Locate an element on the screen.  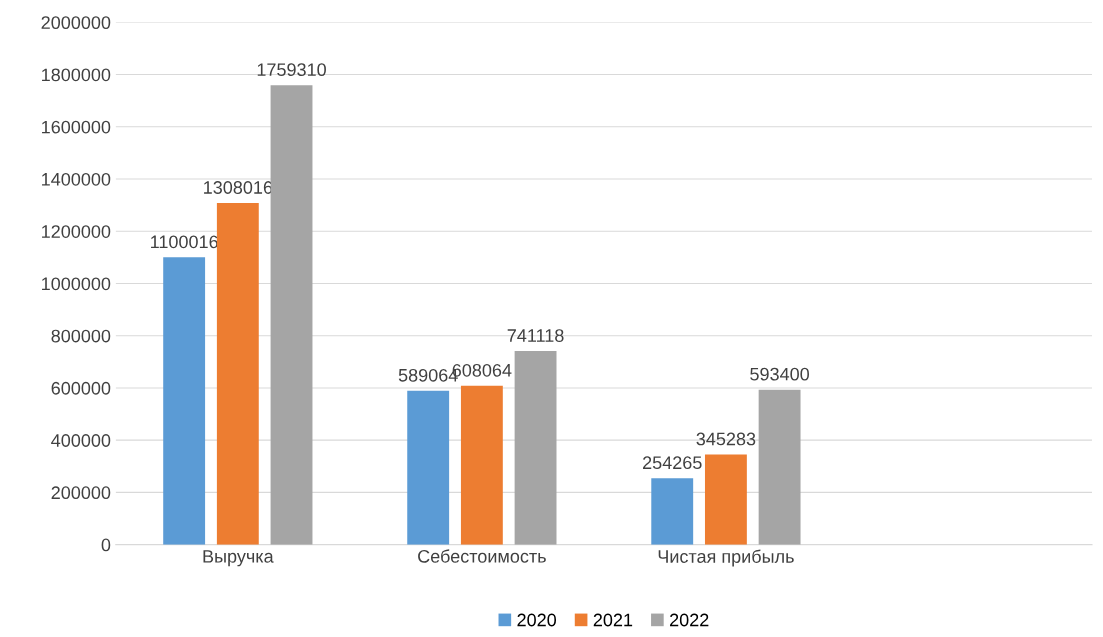
data-label: 593400 is located at coordinates (780, 374).